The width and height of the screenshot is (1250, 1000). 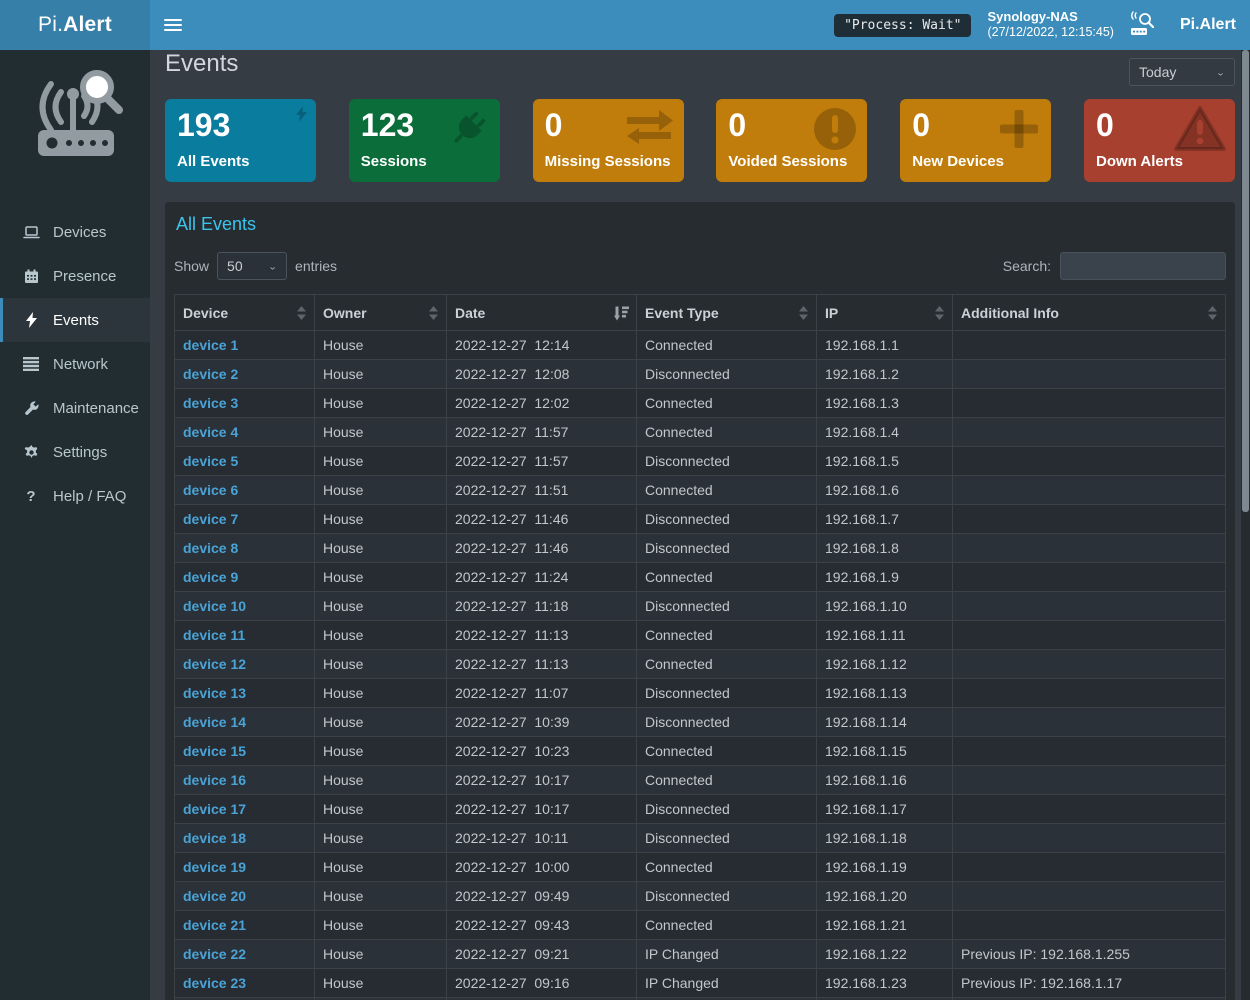 I want to click on sidebar-item-devices: Devices, so click(x=75, y=232).